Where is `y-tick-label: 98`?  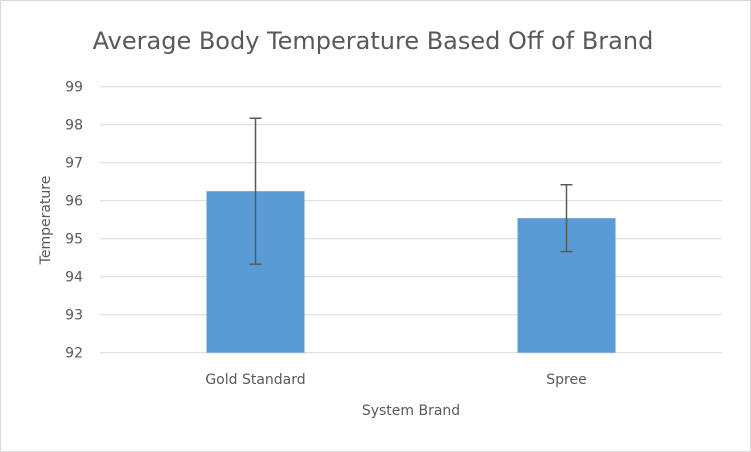 y-tick-label: 98 is located at coordinates (74, 126).